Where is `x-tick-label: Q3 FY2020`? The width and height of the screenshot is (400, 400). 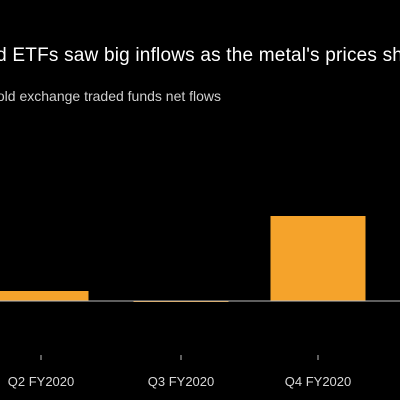 x-tick-label: Q3 FY2020 is located at coordinates (181, 381).